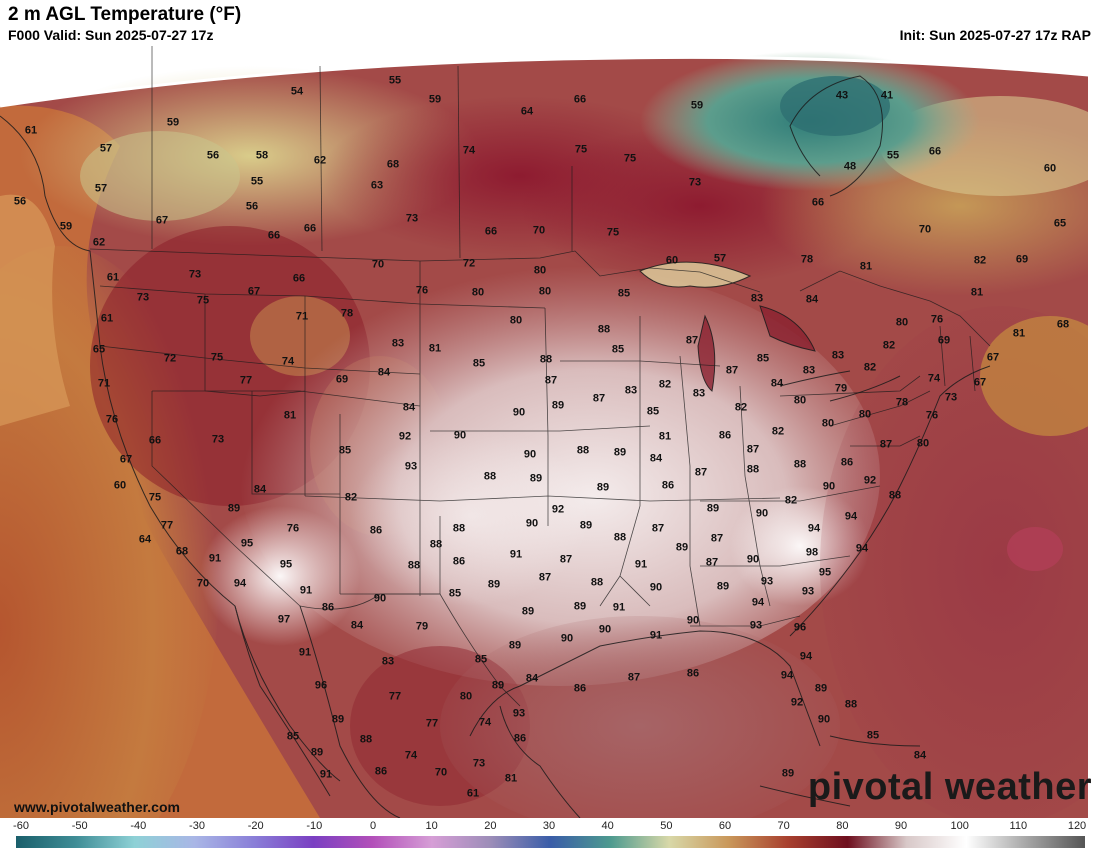 Image resolution: width=1100 pixels, height=850 pixels. What do you see at coordinates (993, 357) in the screenshot?
I see `temperature-label: 67` at bounding box center [993, 357].